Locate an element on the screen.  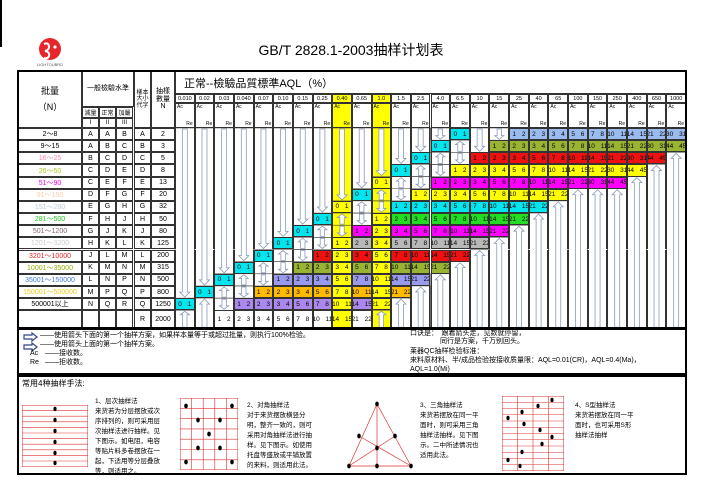
method-name: 2、对角抽样法 is located at coordinates (268, 406).